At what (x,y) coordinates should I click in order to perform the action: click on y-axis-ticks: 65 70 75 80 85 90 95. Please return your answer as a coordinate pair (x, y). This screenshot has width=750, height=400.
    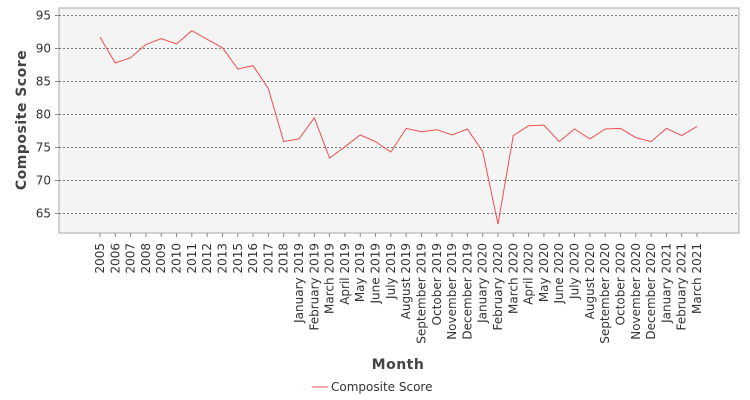
    Looking at the image, I should click on (47, 115).